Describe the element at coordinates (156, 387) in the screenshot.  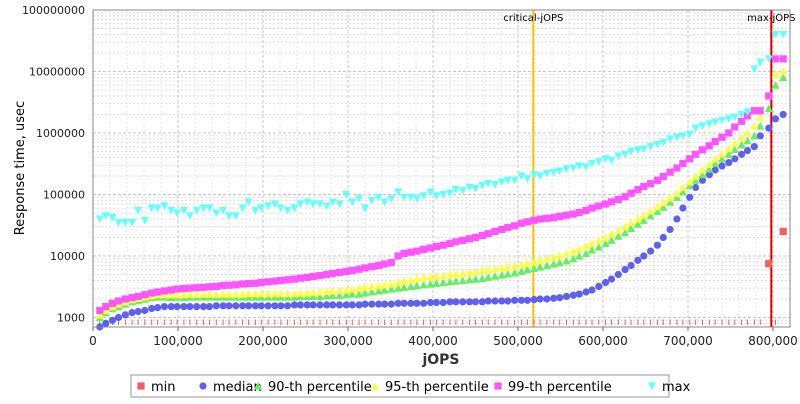
I see `legend-item-min: min` at that location.